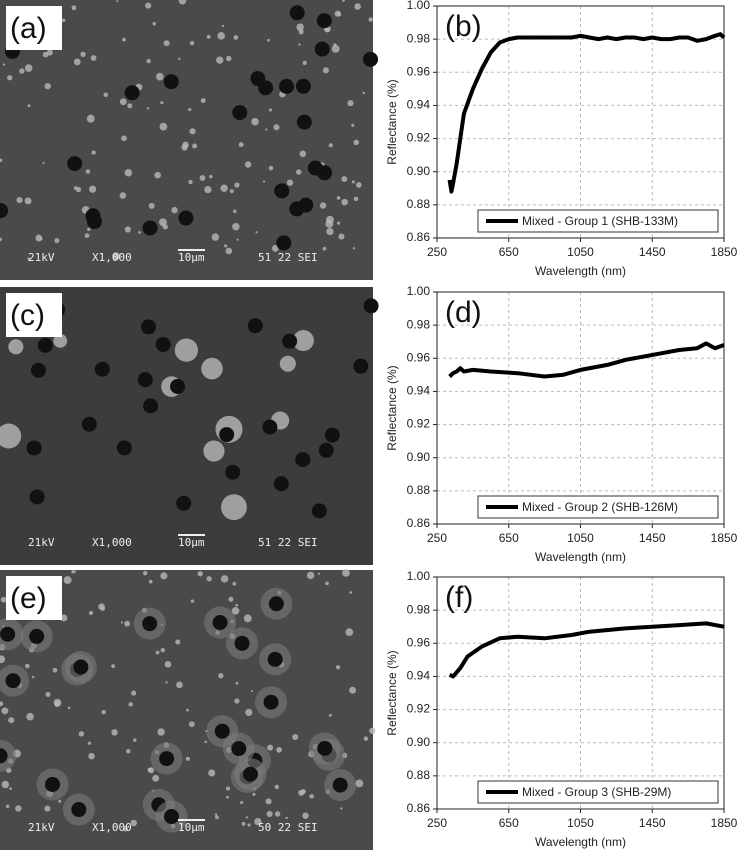 This screenshot has width=756, height=850. Describe the element at coordinates (288, 257) in the screenshot. I see `sem-info: 51 22 SEI` at that location.